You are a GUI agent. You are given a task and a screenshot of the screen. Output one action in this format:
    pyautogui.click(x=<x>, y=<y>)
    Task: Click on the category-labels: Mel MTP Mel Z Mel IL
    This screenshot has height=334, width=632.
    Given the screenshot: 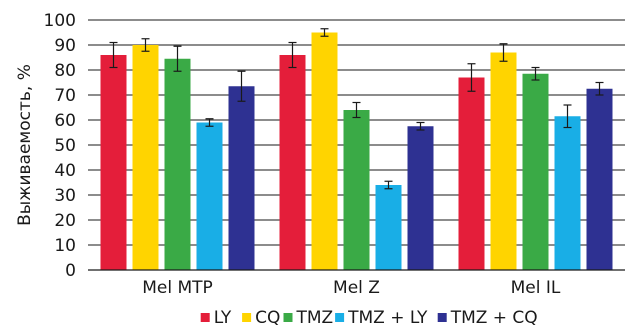 What is the action you would take?
    pyautogui.click(x=351, y=288)
    